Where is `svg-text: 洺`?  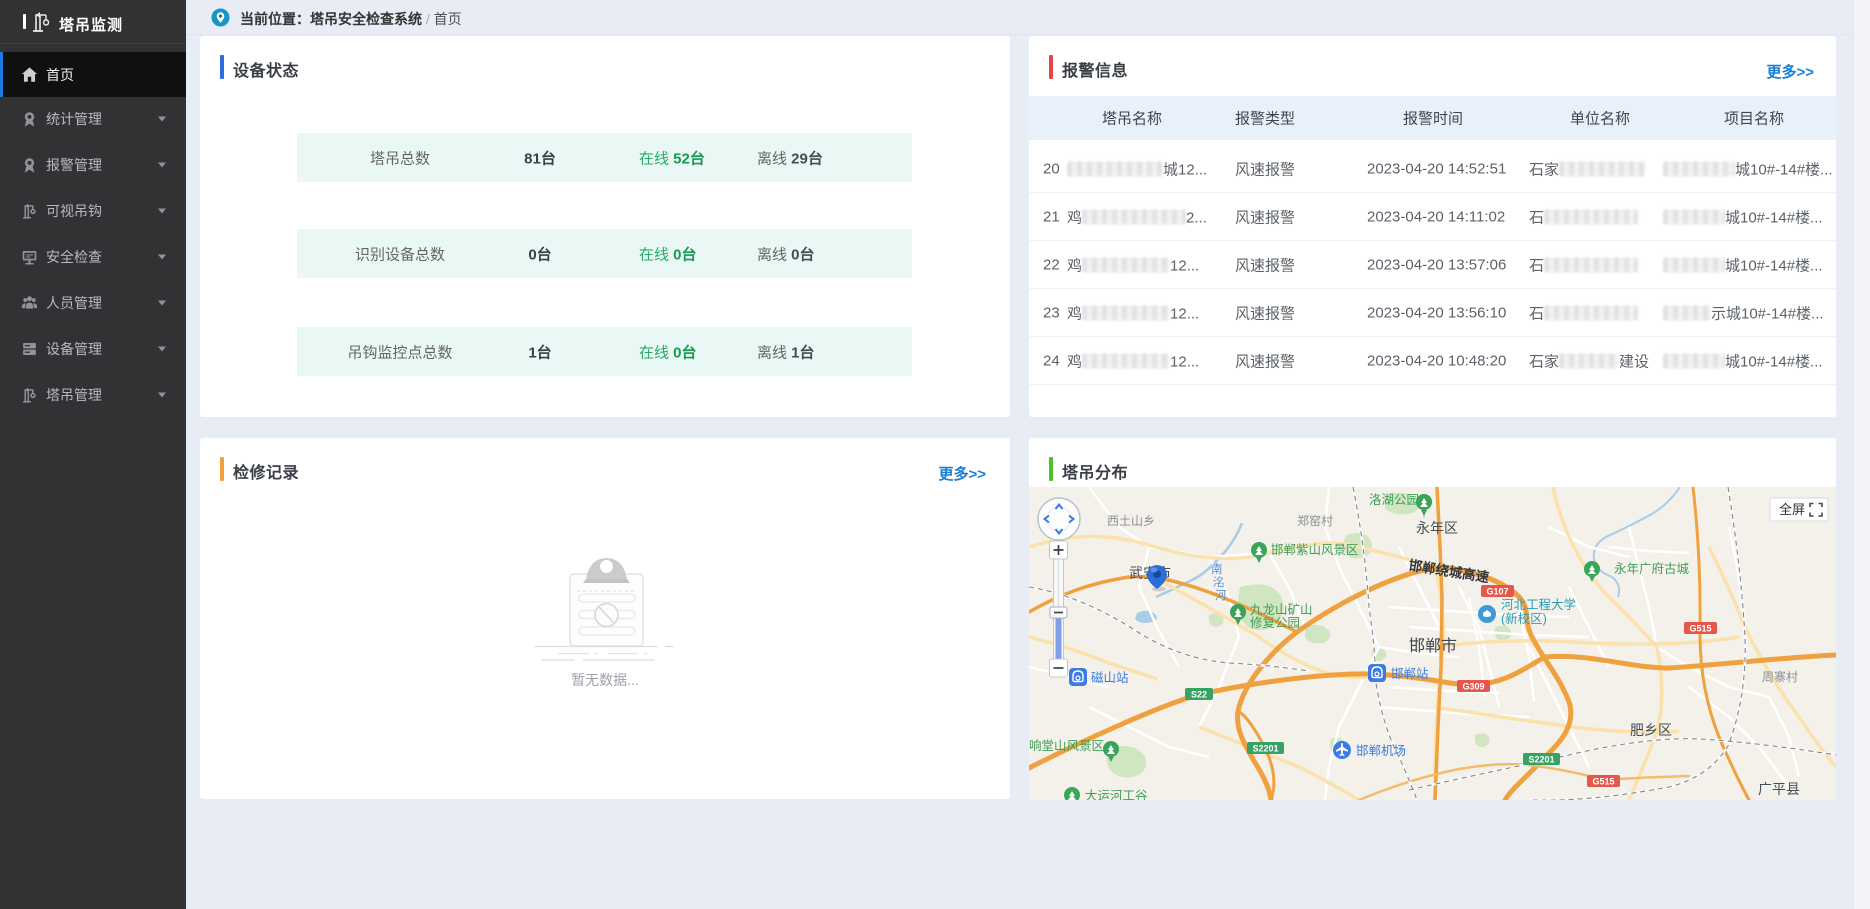 svg-text: 洺 is located at coordinates (1219, 582).